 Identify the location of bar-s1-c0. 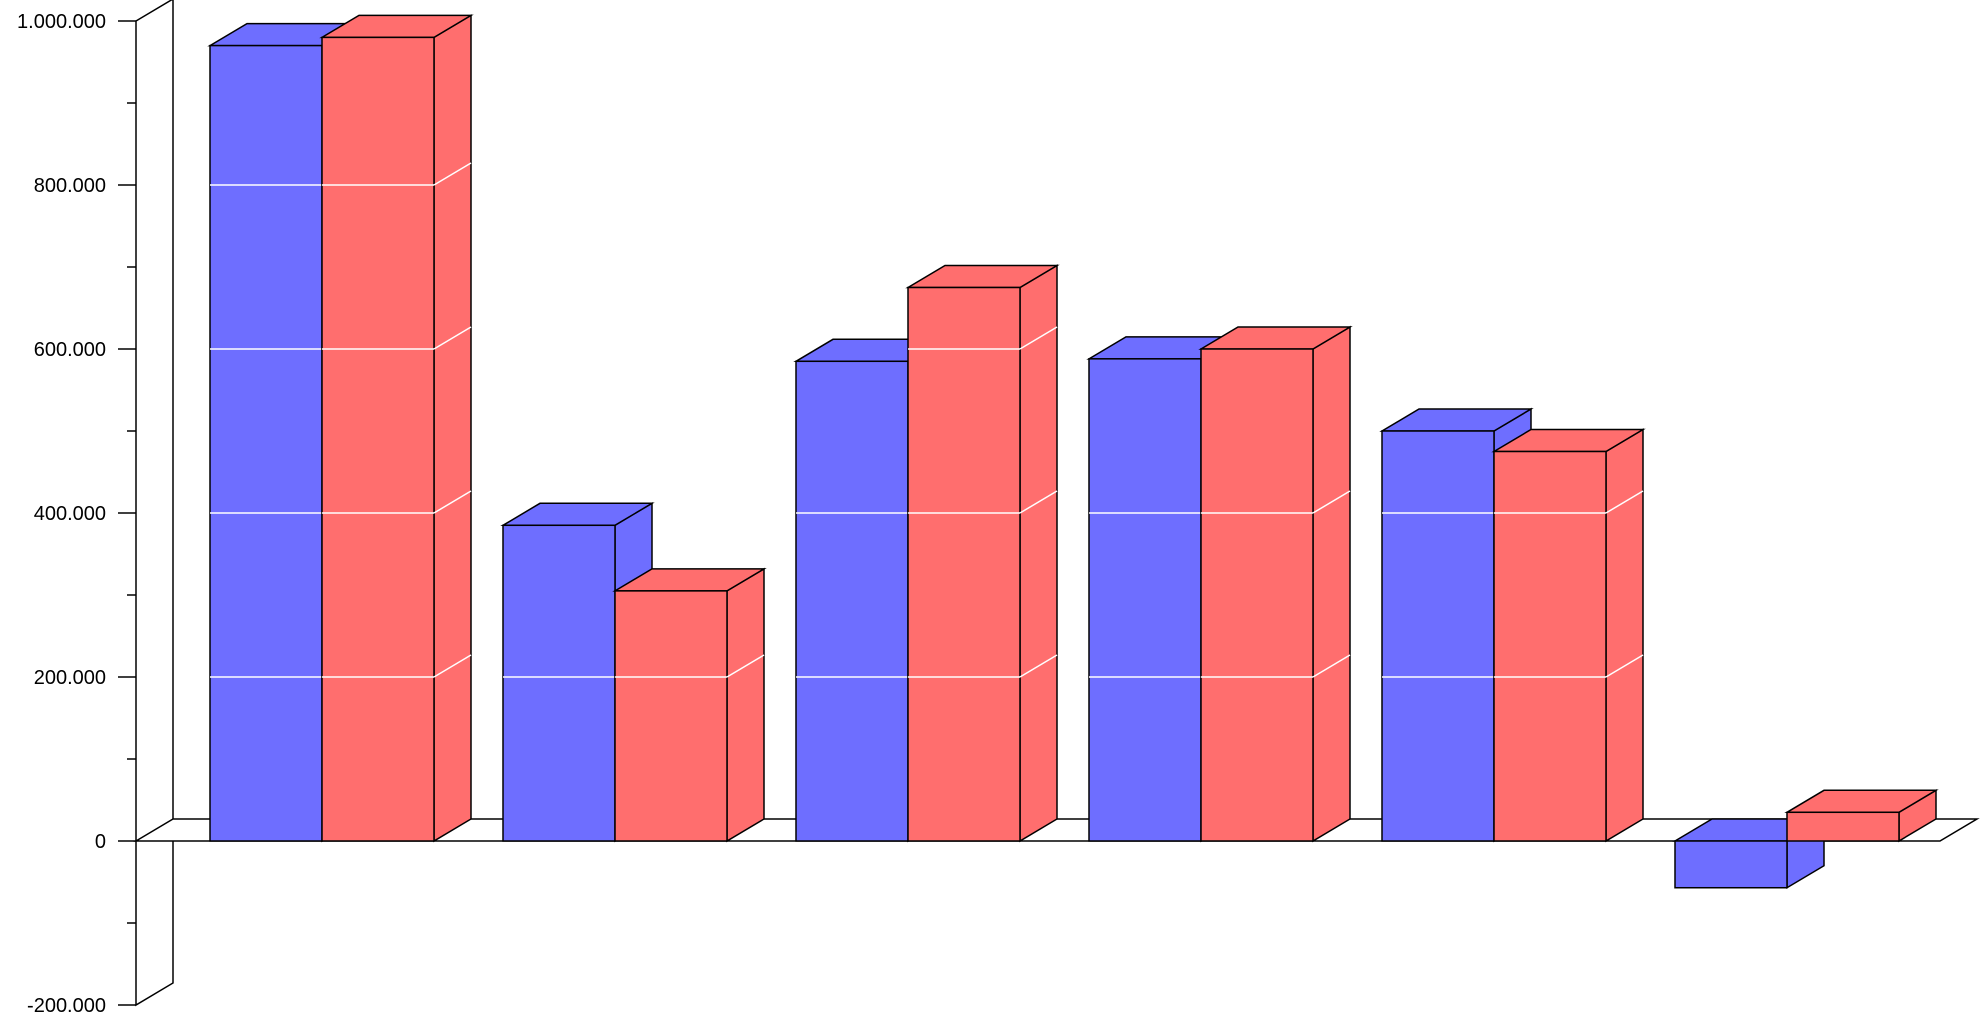
(396, 428).